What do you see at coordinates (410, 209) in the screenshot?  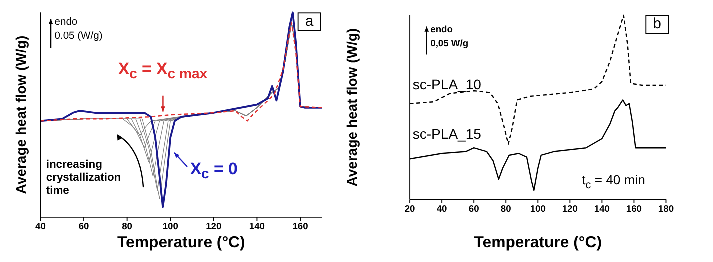 I see `x-tick-label: 20` at bounding box center [410, 209].